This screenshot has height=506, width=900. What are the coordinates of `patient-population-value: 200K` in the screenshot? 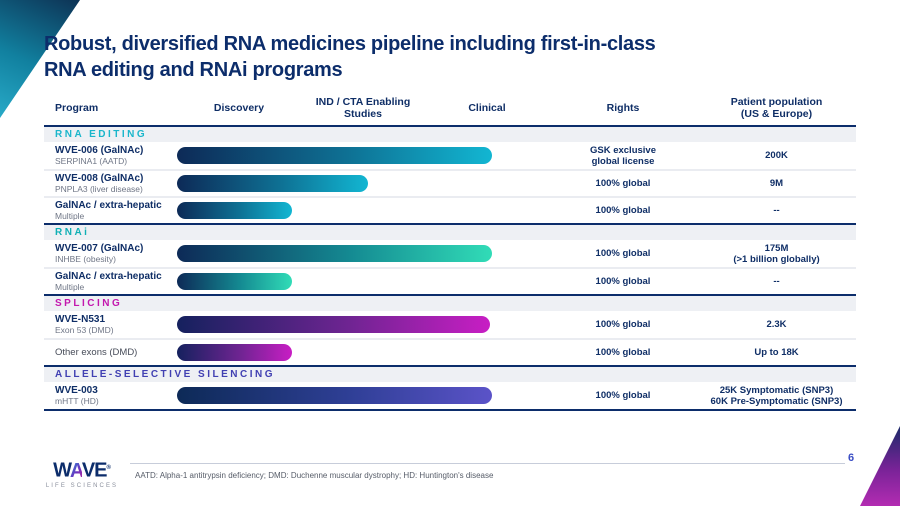 It's located at (776, 155).